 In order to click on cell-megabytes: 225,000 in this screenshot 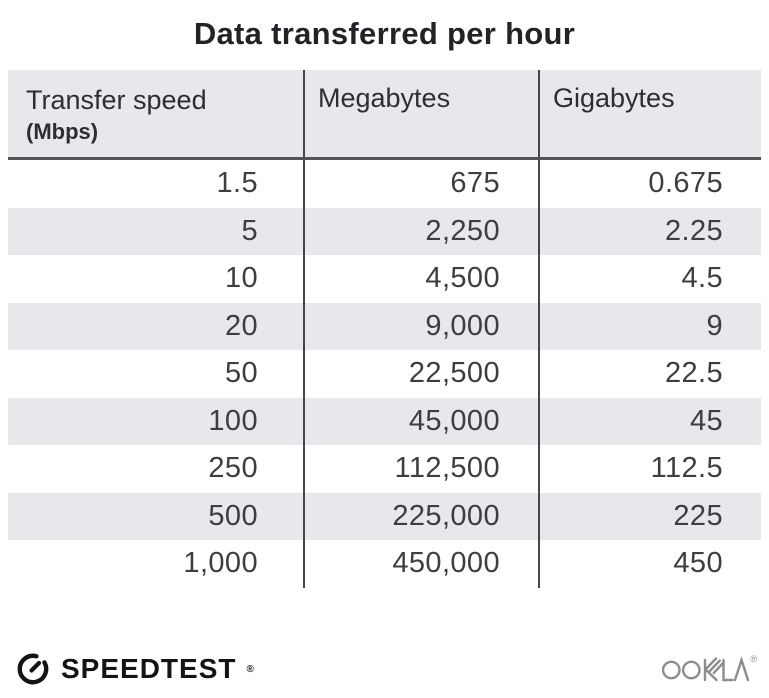, I will do `click(420, 516)`.